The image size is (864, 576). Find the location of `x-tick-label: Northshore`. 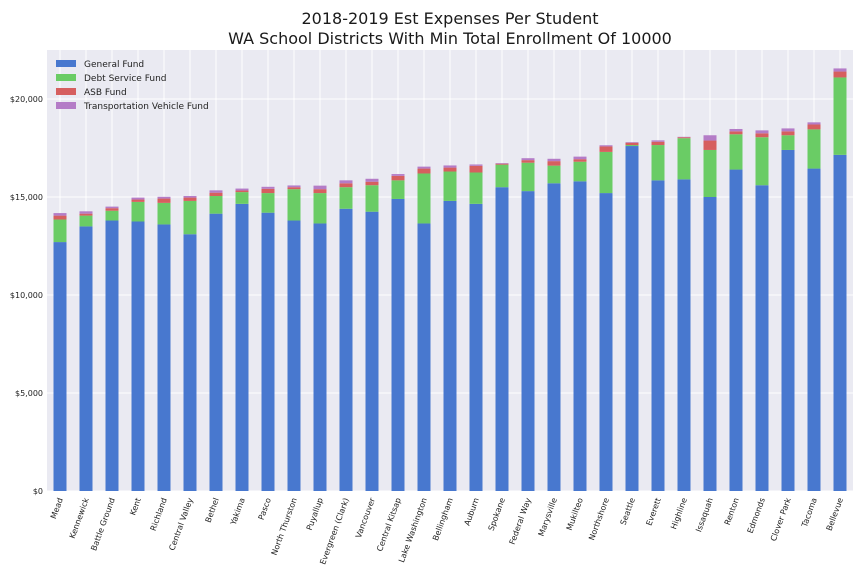

x-tick-label: Northshore is located at coordinates (599, 519).